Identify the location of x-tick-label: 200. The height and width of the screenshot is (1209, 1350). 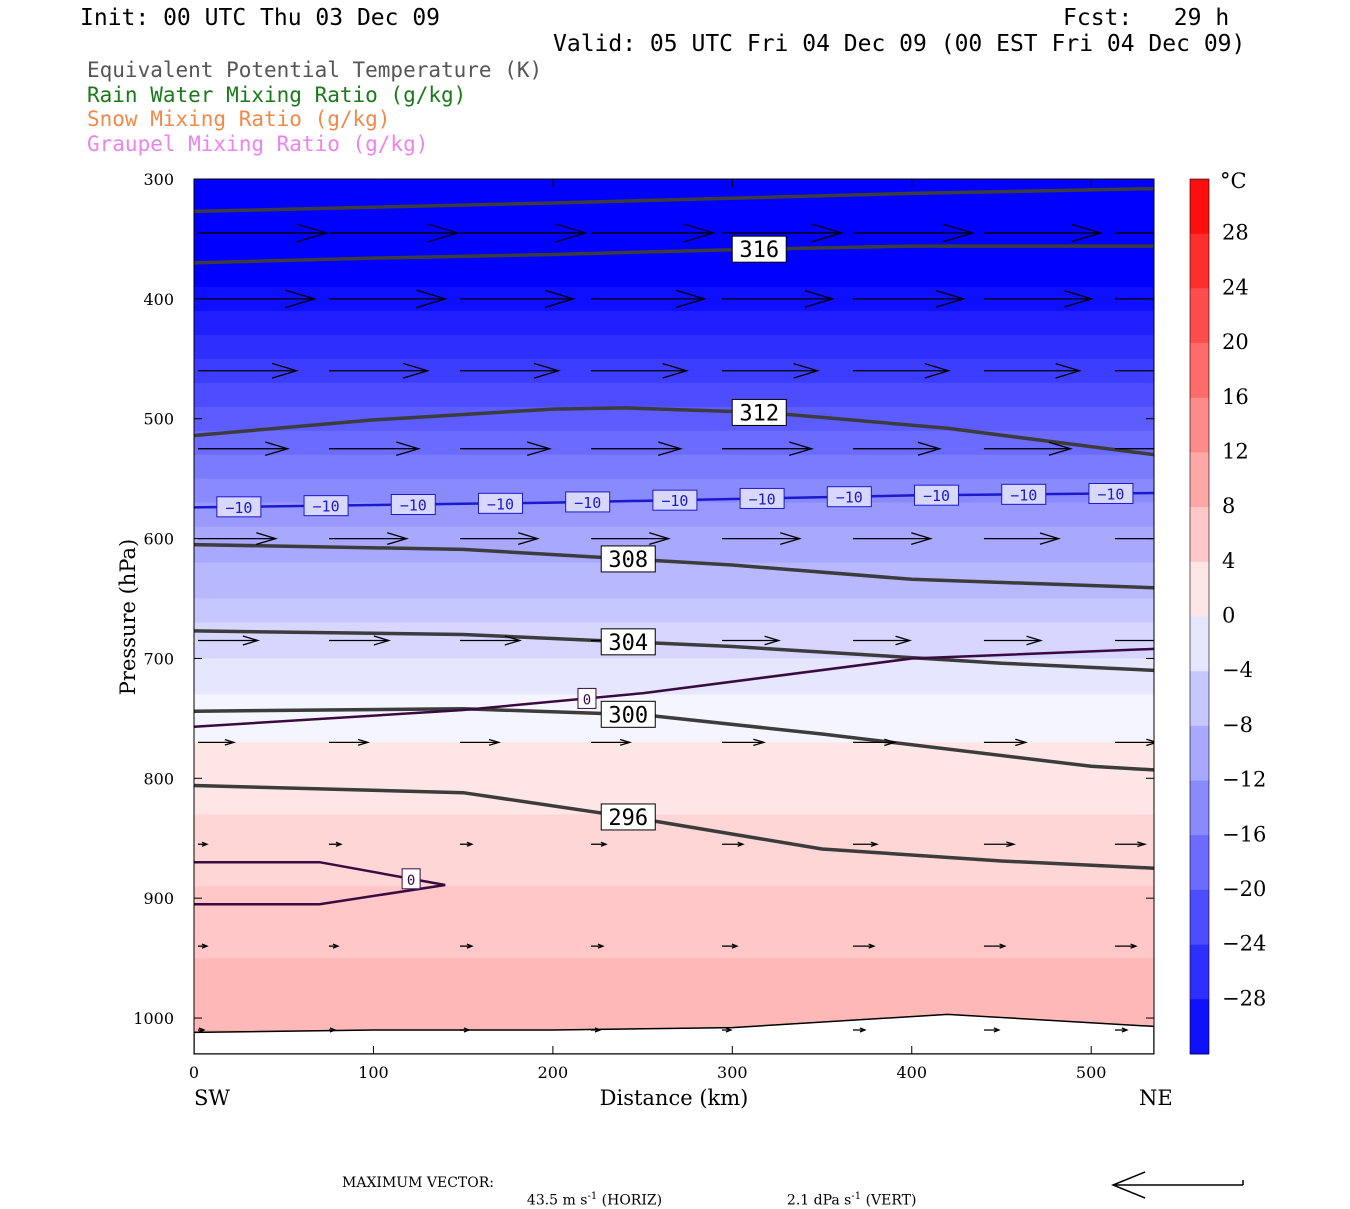
(553, 1072).